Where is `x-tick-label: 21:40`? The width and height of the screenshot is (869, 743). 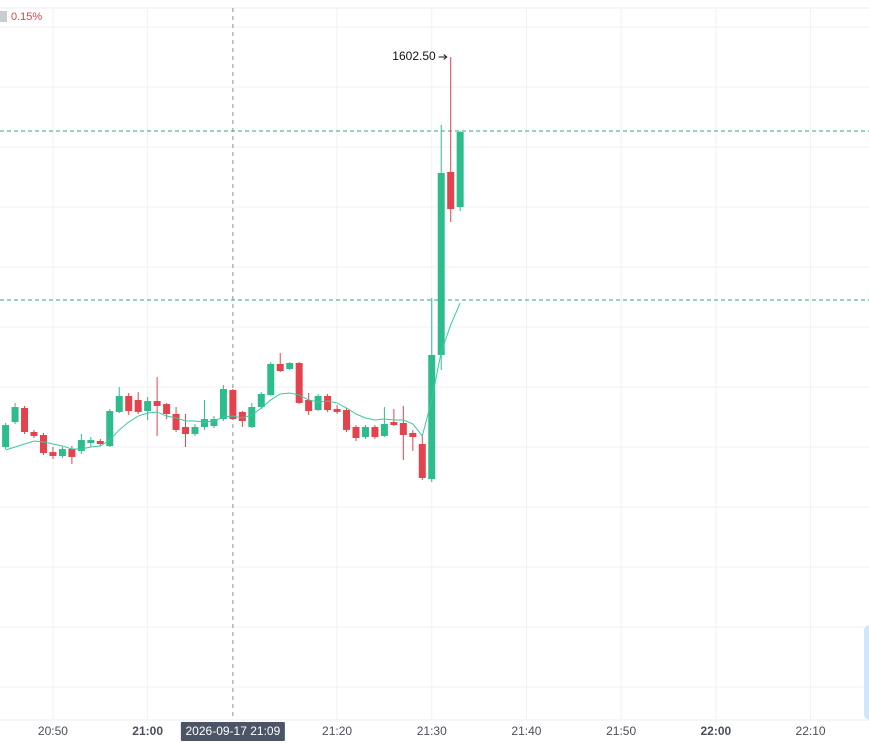 x-tick-label: 21:40 is located at coordinates (526, 731).